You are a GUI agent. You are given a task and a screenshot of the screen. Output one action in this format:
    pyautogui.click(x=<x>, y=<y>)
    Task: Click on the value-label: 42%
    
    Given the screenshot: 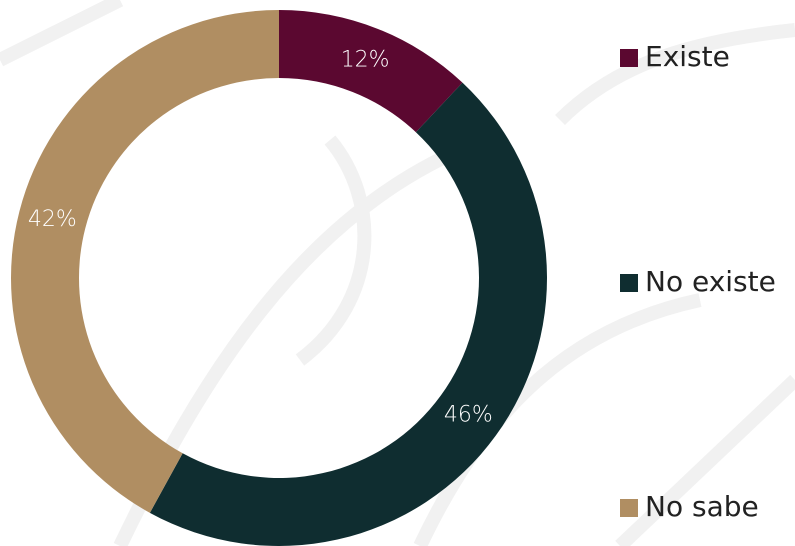 What is the action you would take?
    pyautogui.click(x=52, y=219)
    